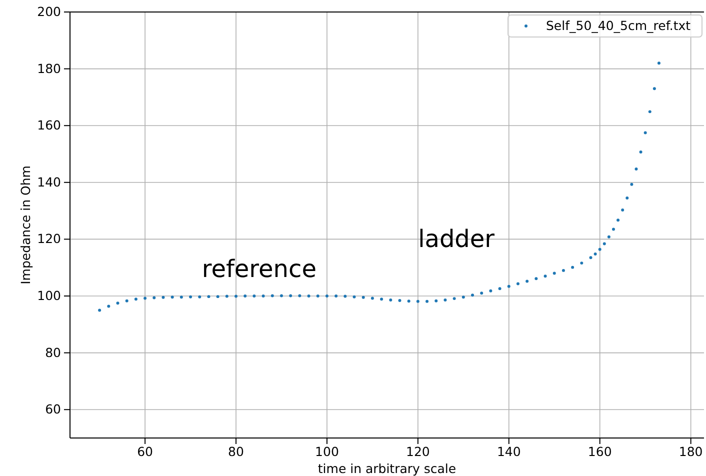  I want to click on x-tick-label: 160, so click(600, 451).